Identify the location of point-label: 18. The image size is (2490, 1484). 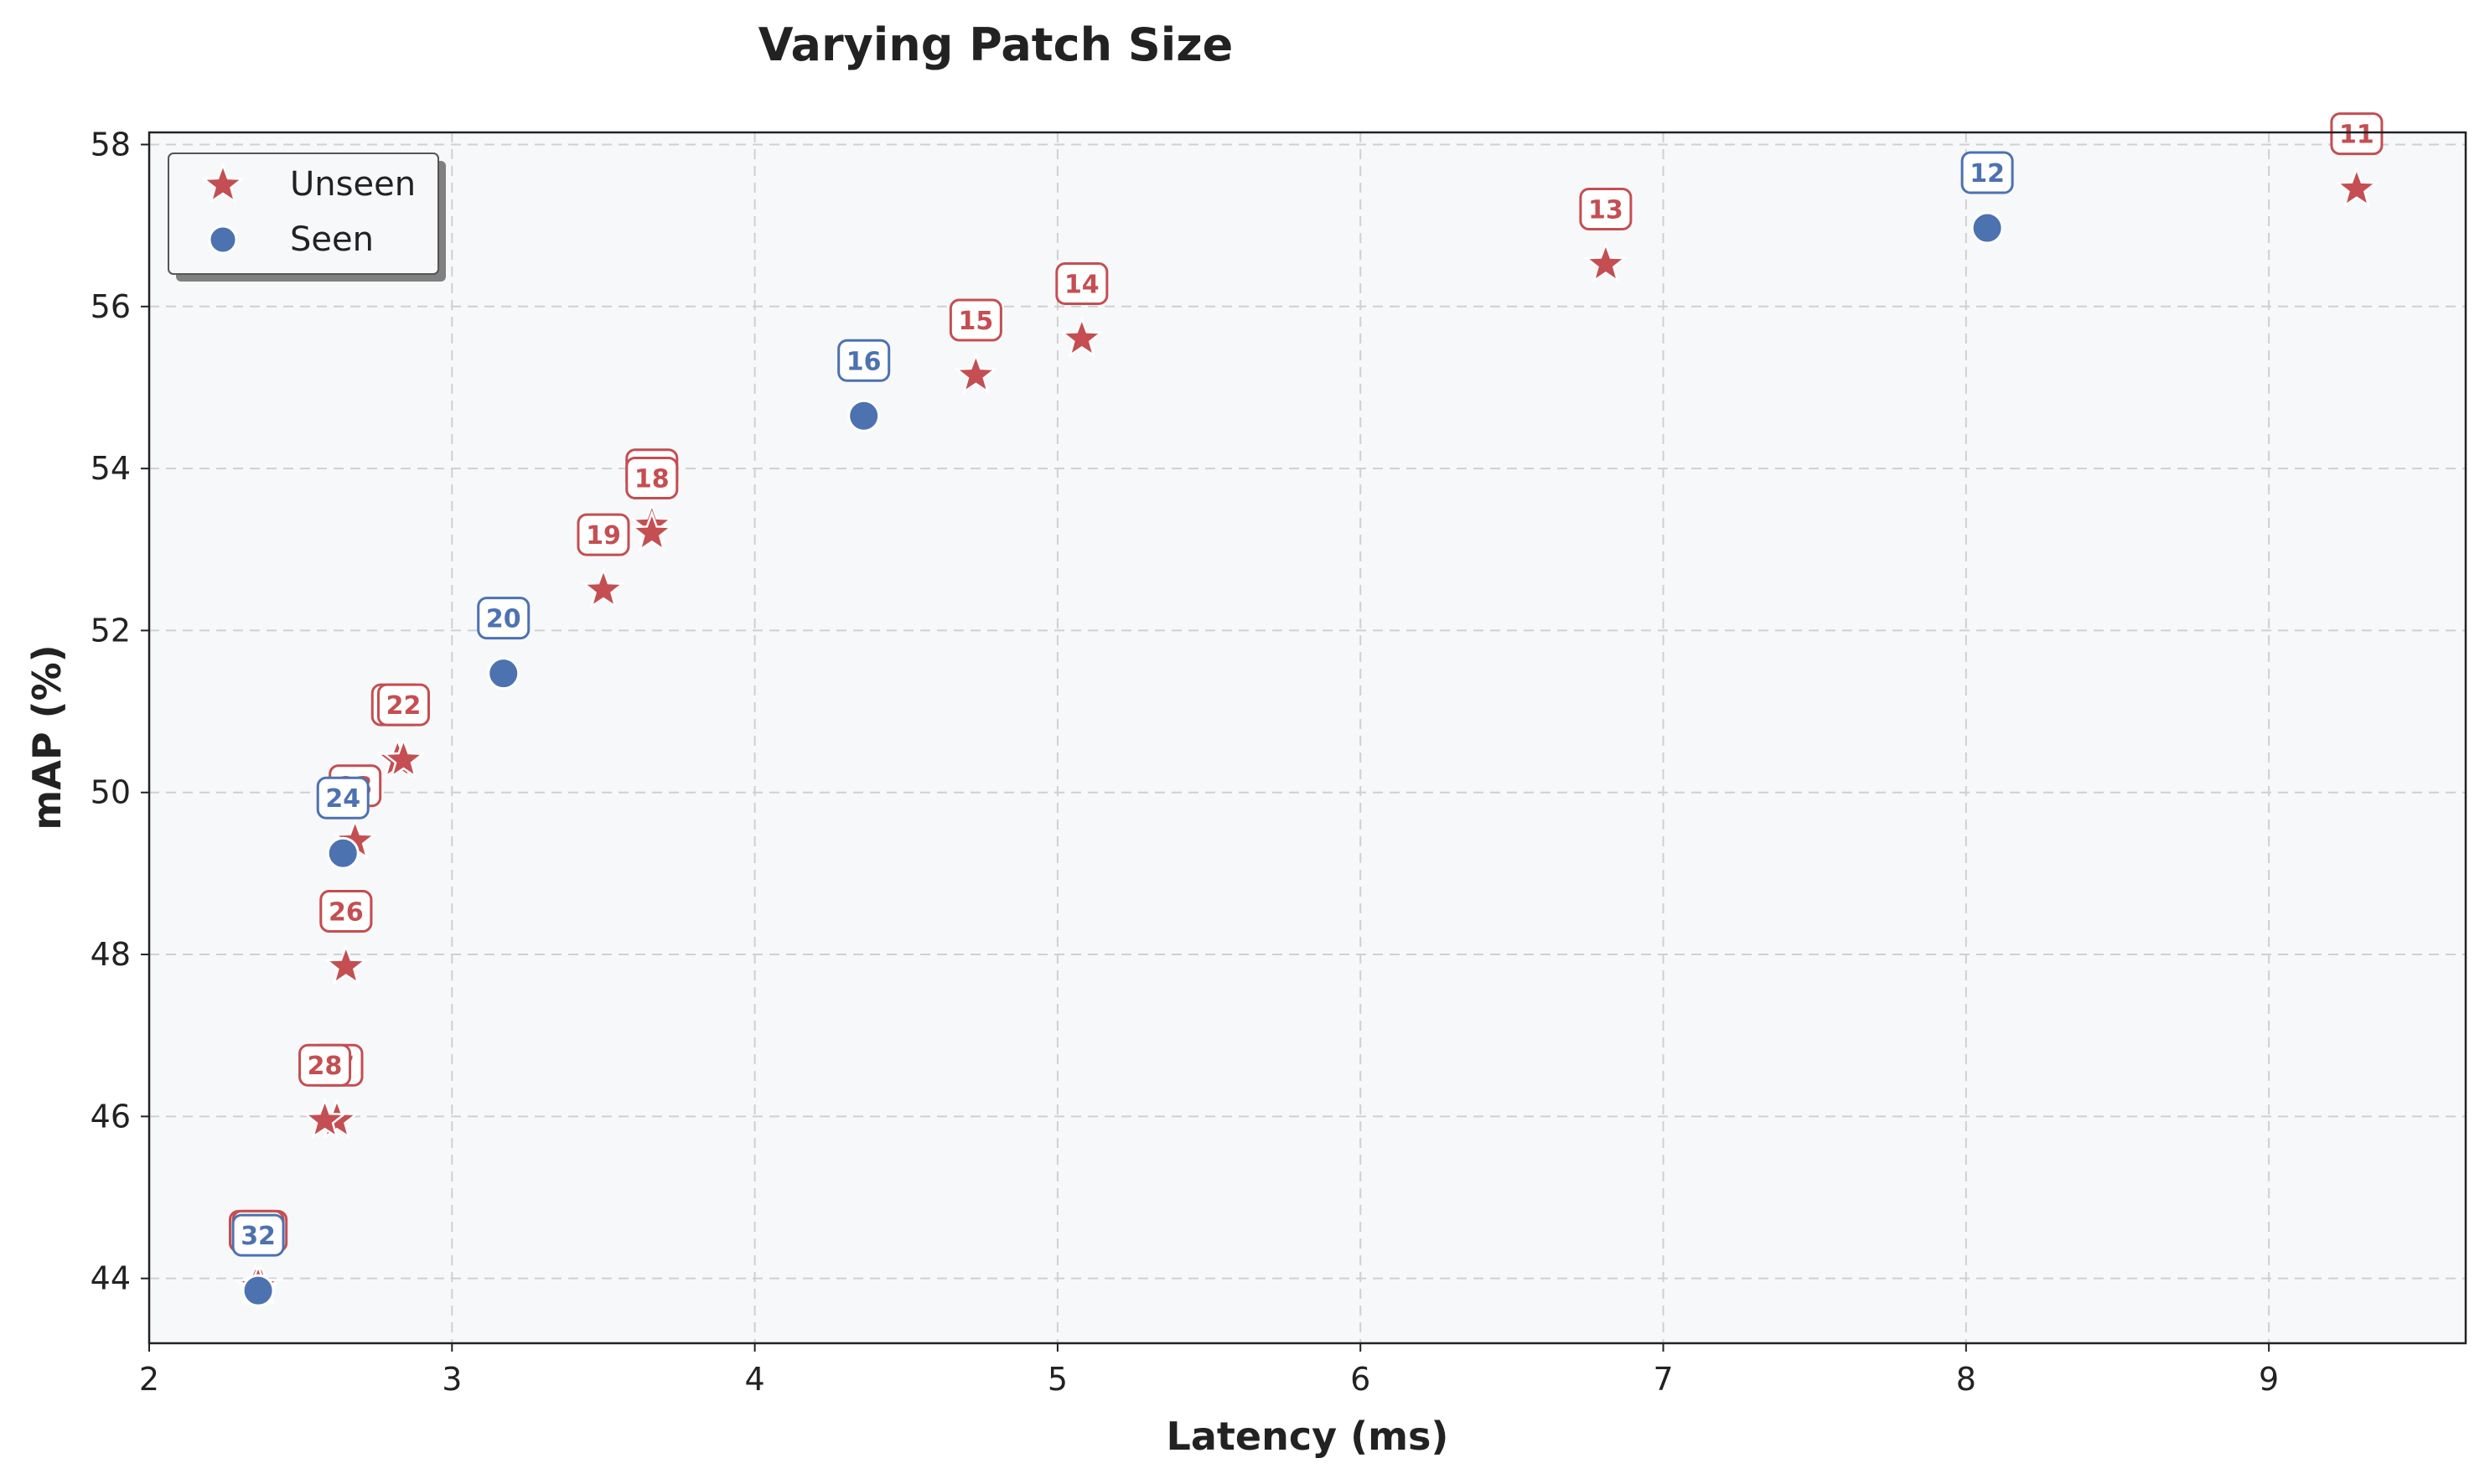
(652, 479).